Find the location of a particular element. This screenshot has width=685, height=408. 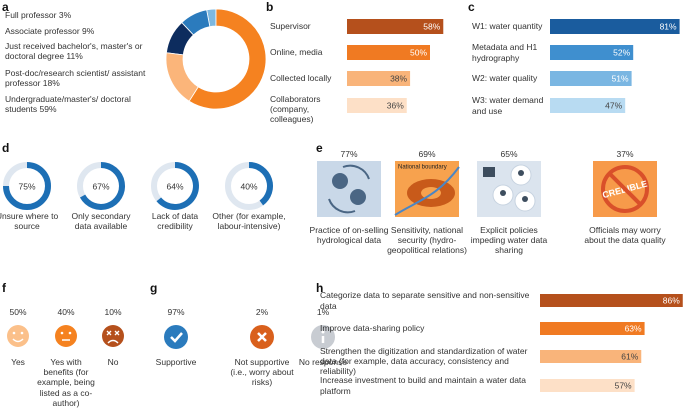

value-label: 86% is located at coordinates (671, 300).